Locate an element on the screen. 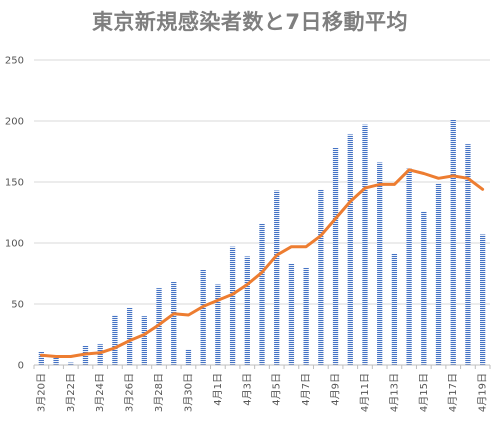  x-axis is located at coordinates (262, 366).